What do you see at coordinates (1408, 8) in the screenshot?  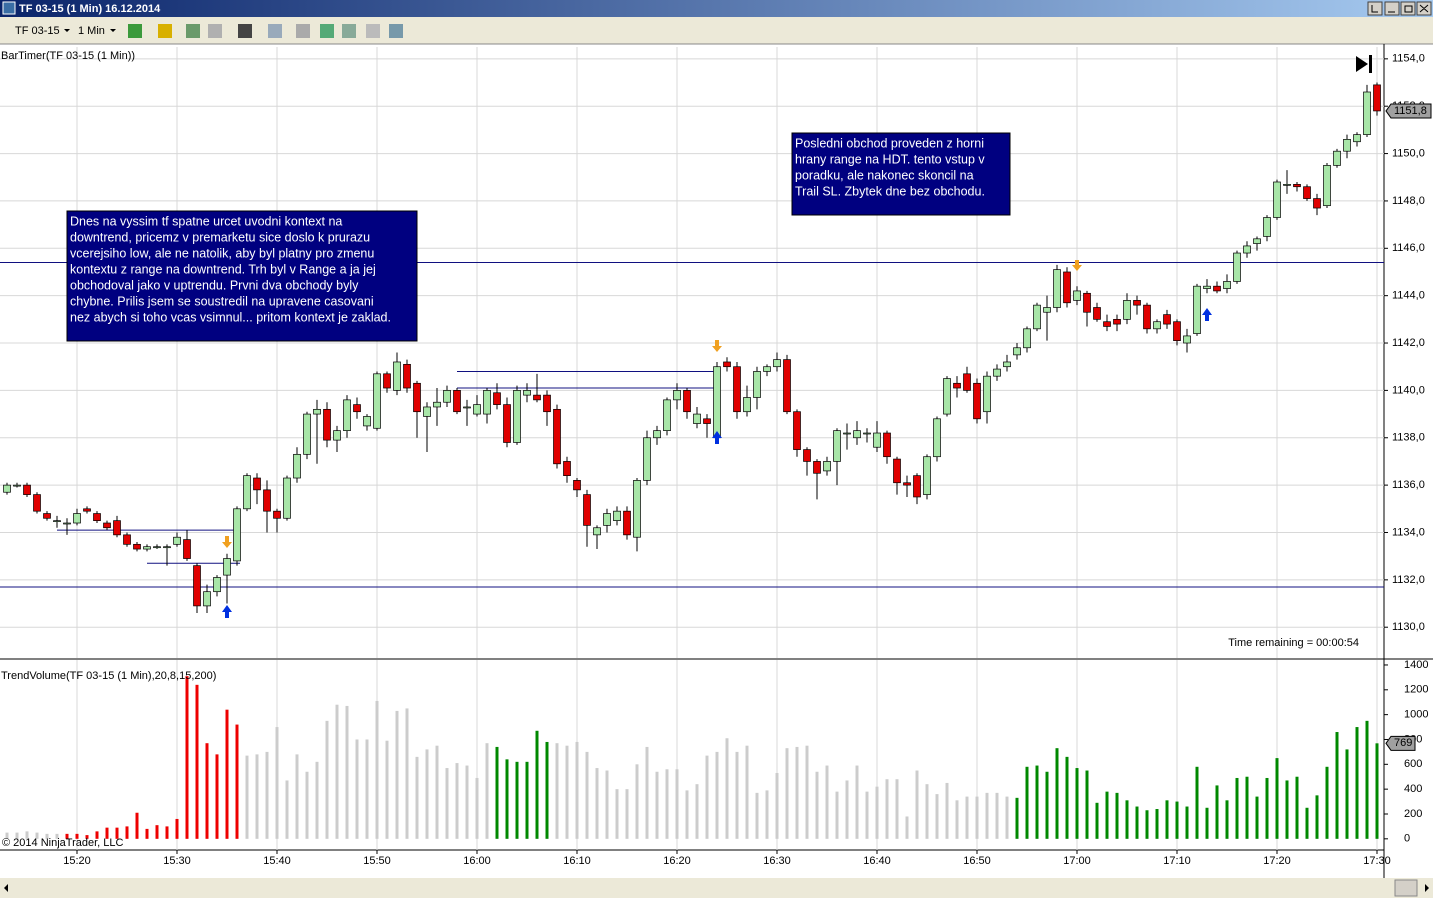 I see `restore-button` at bounding box center [1408, 8].